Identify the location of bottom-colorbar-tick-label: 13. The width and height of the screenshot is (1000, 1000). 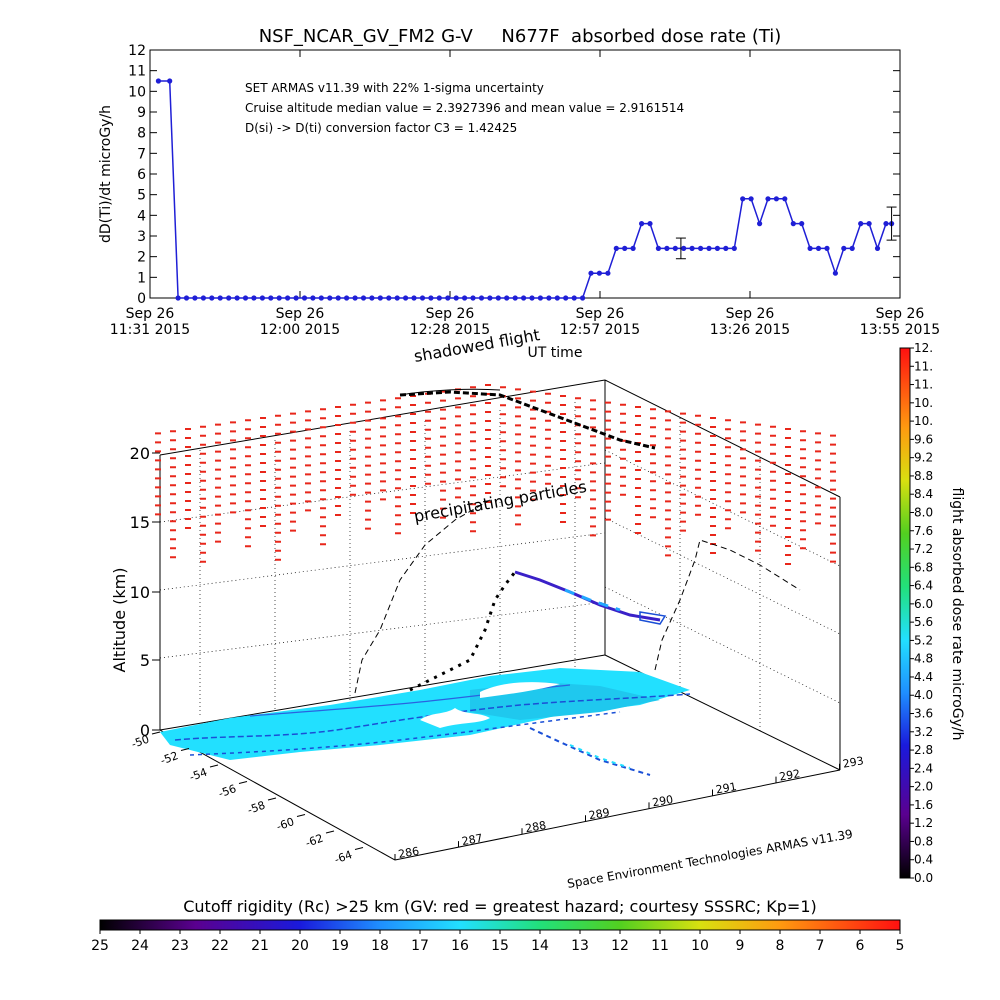
(580, 946).